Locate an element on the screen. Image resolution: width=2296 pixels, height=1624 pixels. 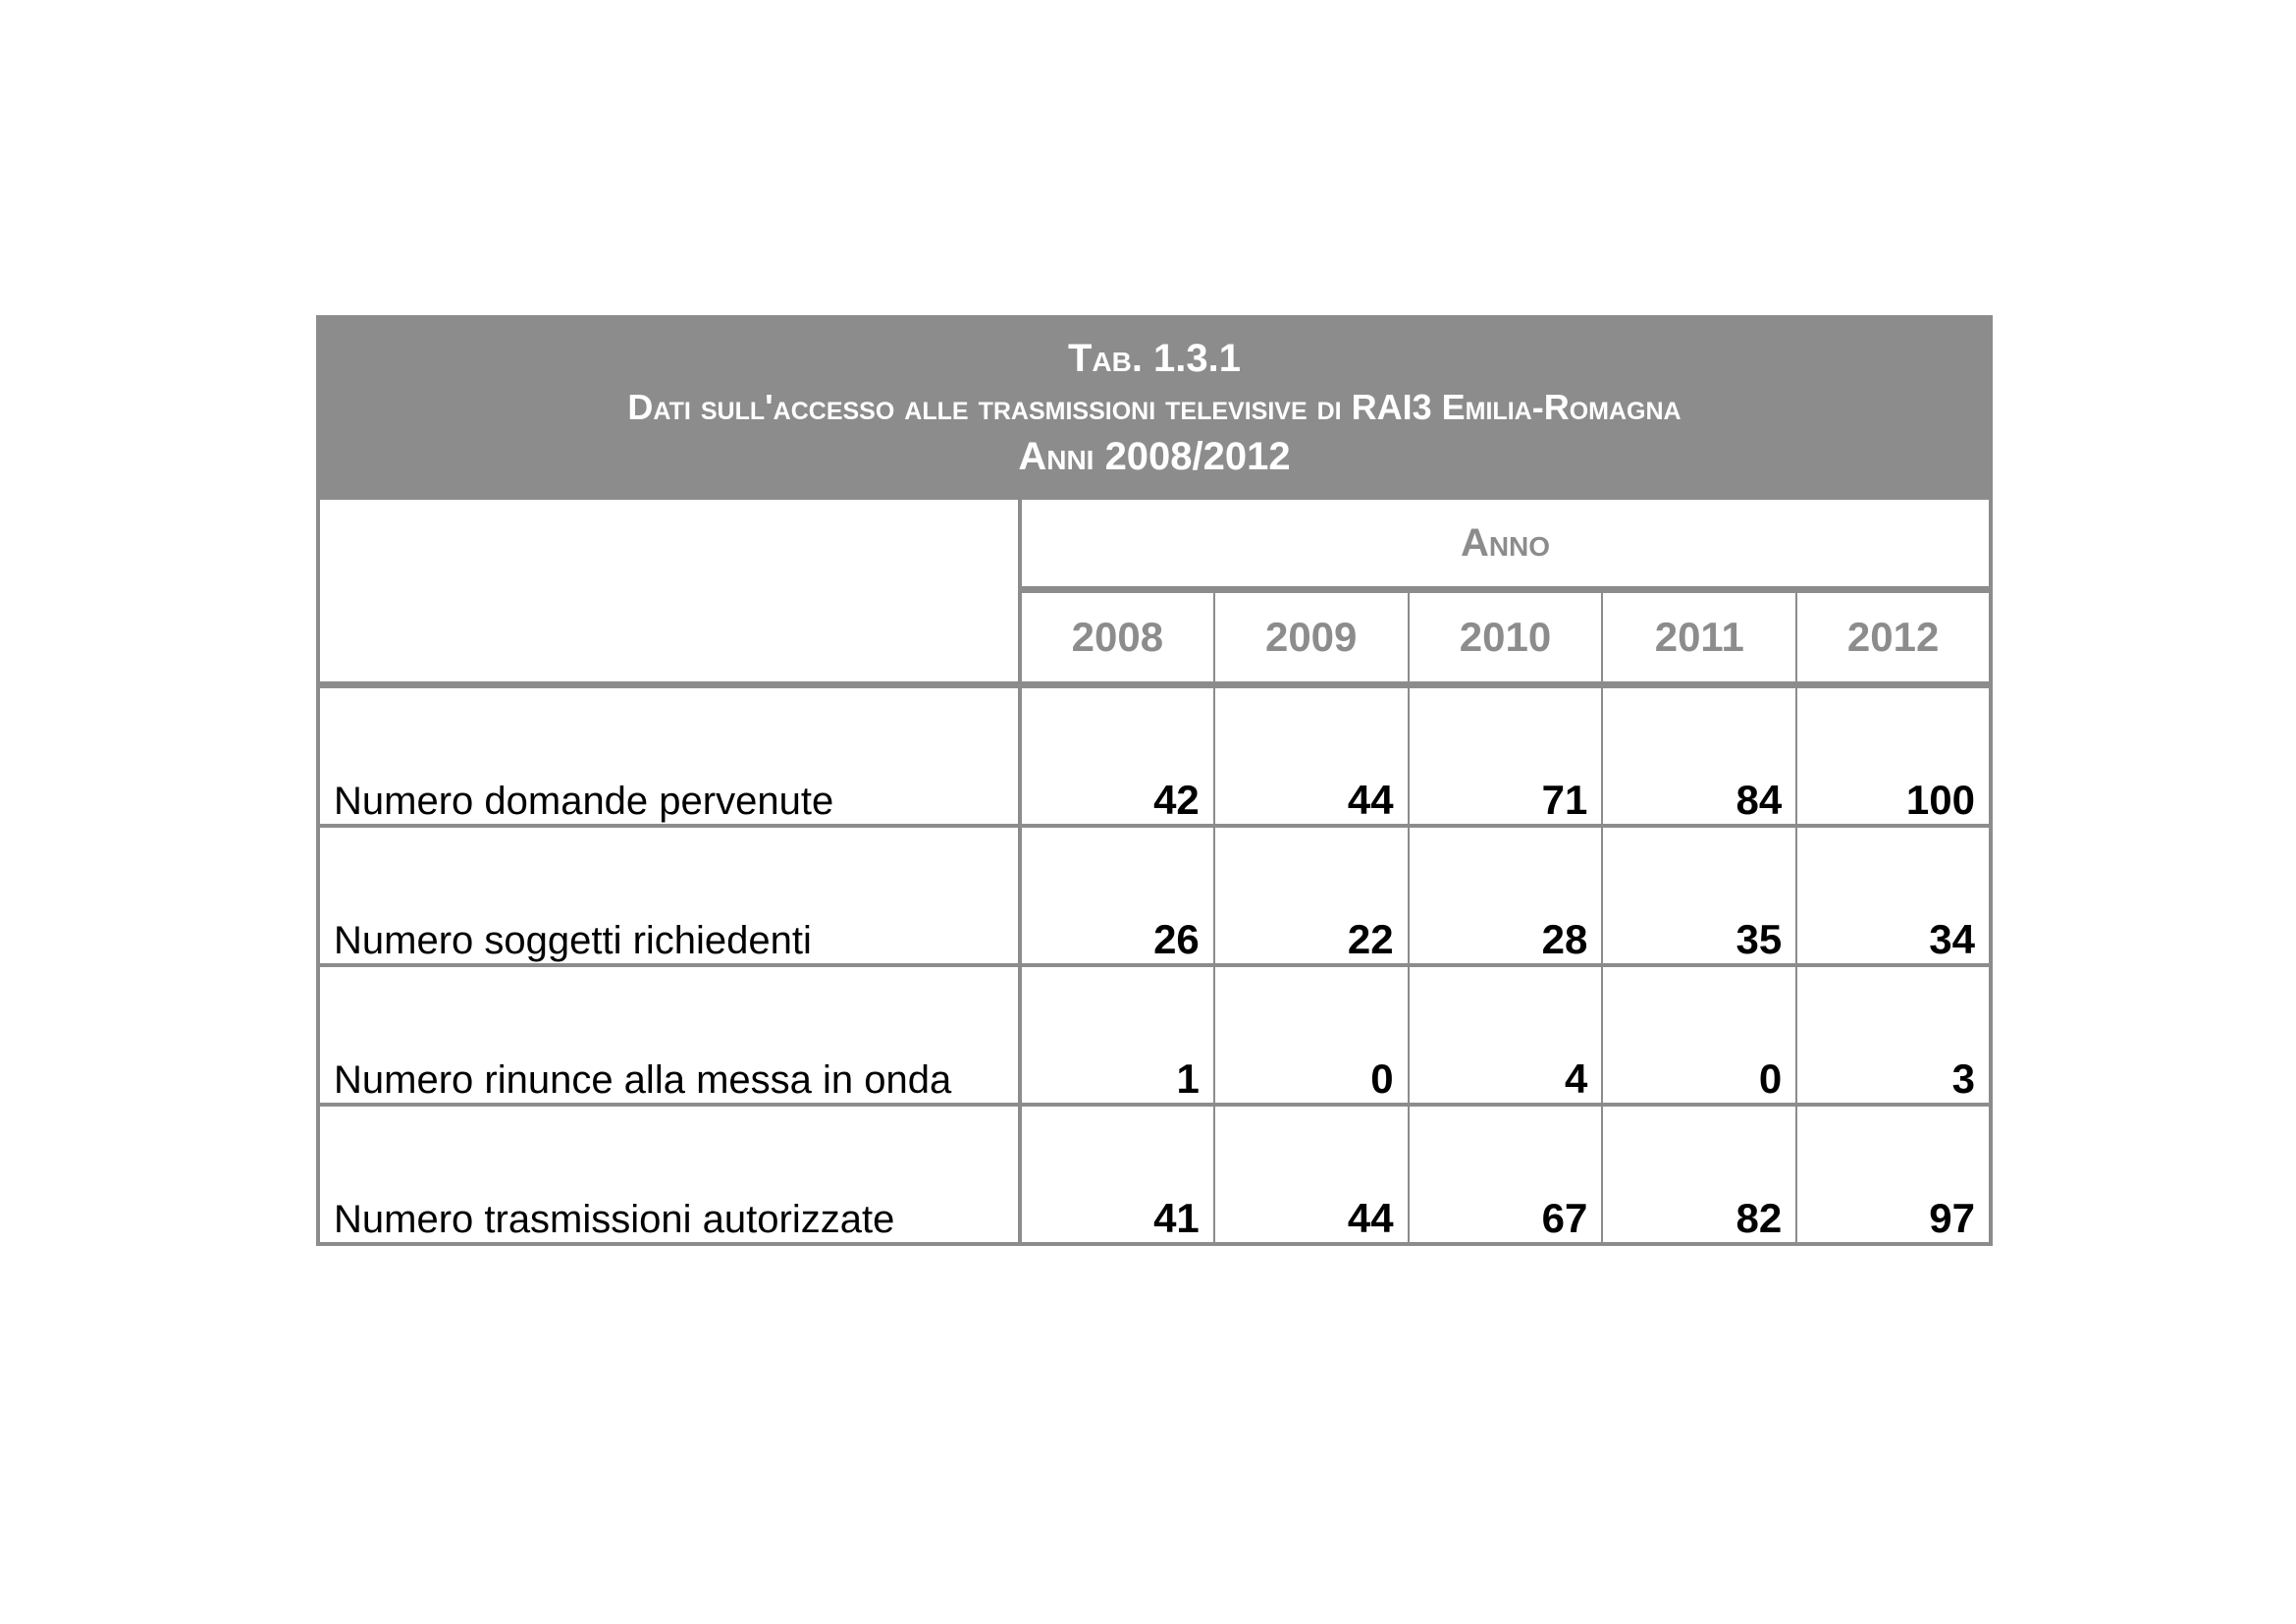
column-header-year: 2009 is located at coordinates (1311, 637).